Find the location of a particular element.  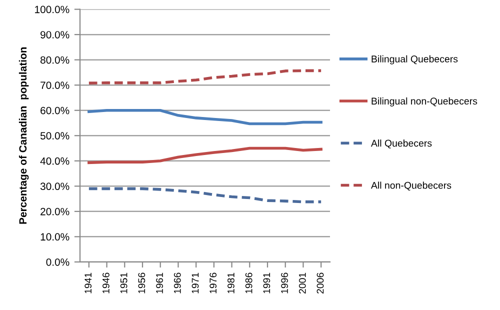

y-tick-label: 20.0% is located at coordinates (55, 212).